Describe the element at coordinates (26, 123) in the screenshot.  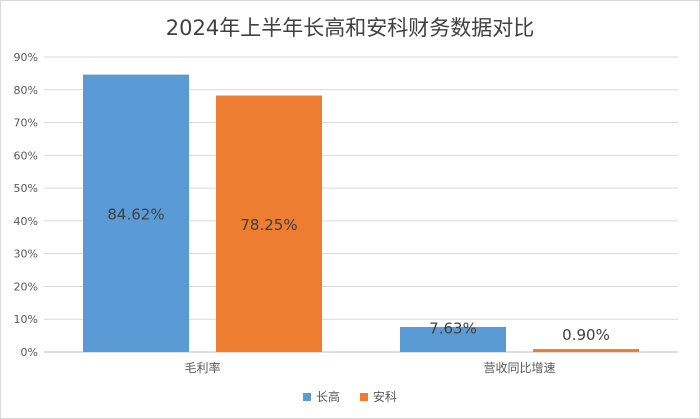
I see `y-tick-label: 70%` at that location.